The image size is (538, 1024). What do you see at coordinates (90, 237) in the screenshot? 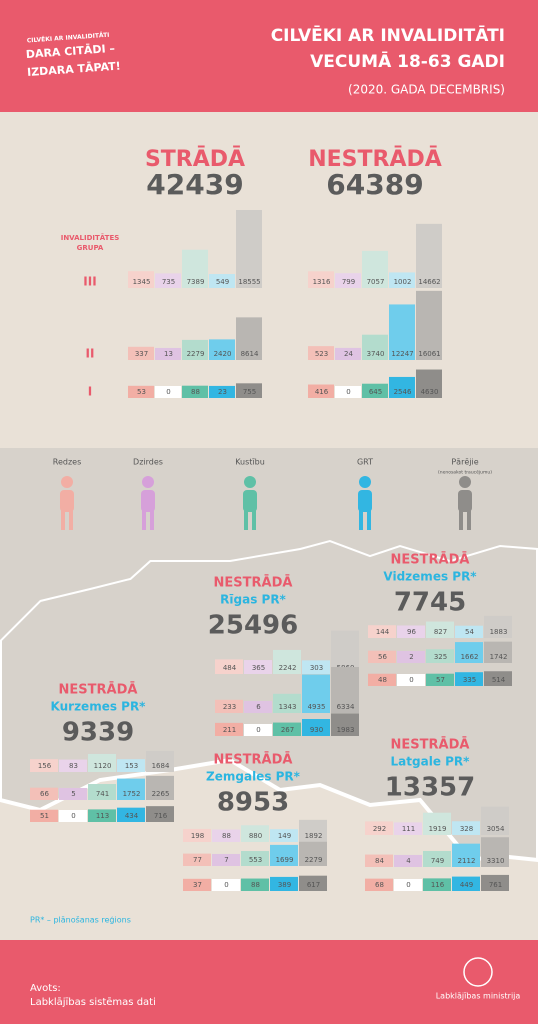
I see `group-label: INVALIDITĀTES` at bounding box center [90, 237].